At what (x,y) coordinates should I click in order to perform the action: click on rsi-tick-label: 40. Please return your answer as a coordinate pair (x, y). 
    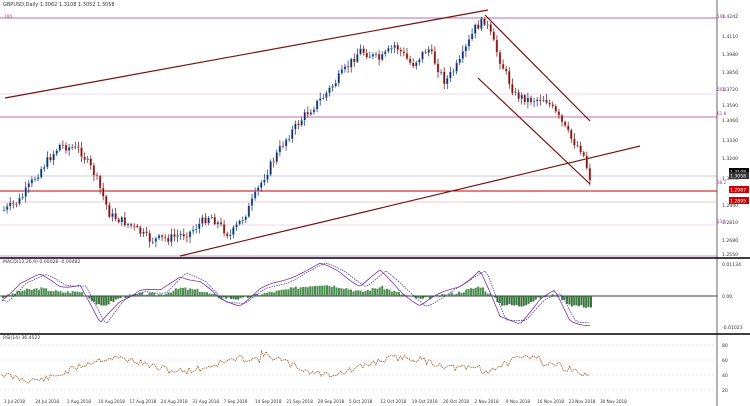
    Looking at the image, I should click on (725, 376).